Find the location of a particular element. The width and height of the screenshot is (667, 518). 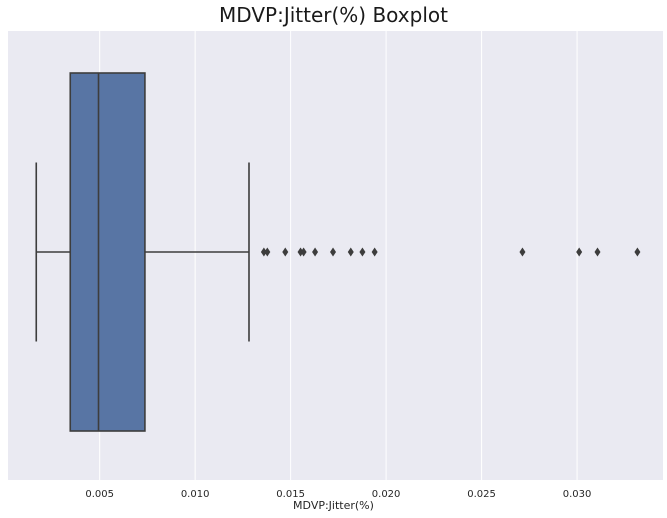

x-axis-ticks: 0.005 0.010 0.015 0.020 0.025 0.030 is located at coordinates (338, 494).